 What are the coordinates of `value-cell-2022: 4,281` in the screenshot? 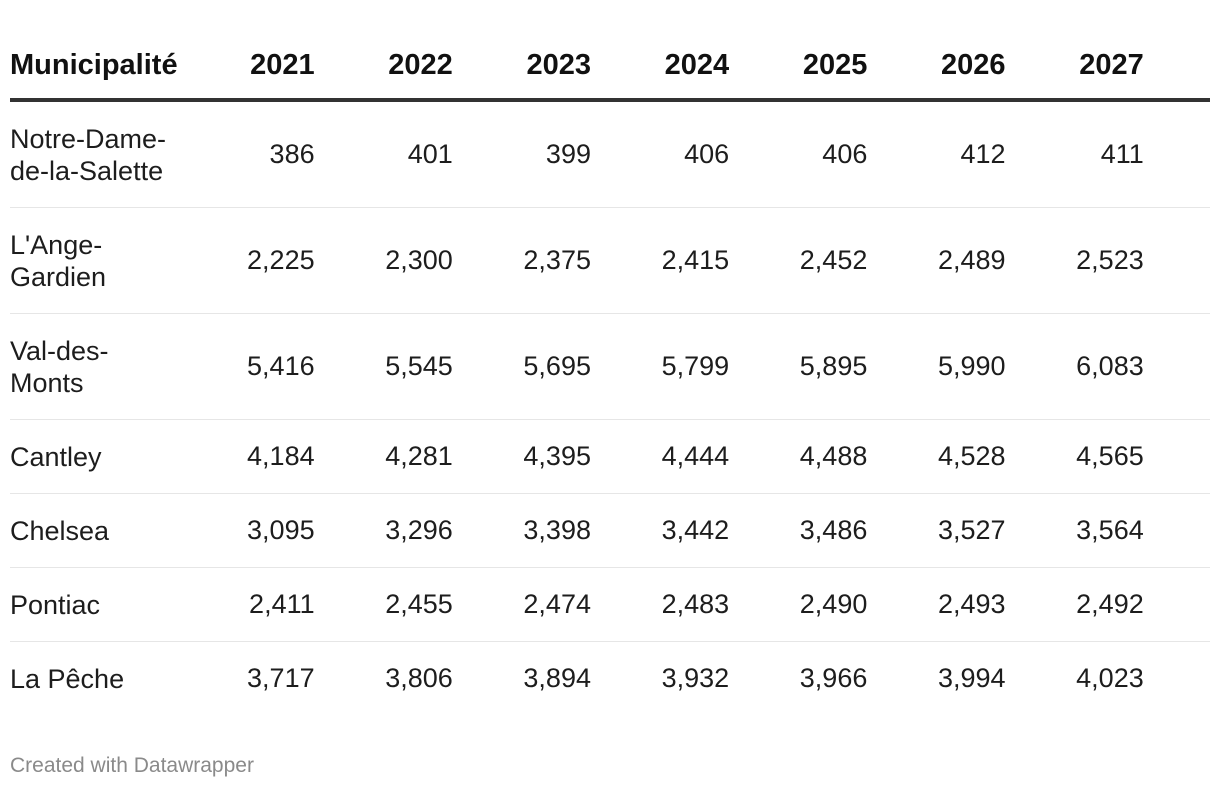 It's located at (391, 456).